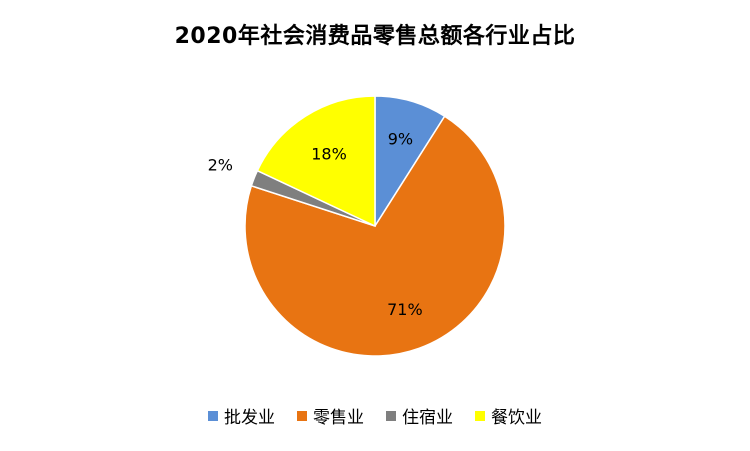 The width and height of the screenshot is (750, 451). Describe the element at coordinates (480, 415) in the screenshot. I see `legend-swatch-catering` at that location.